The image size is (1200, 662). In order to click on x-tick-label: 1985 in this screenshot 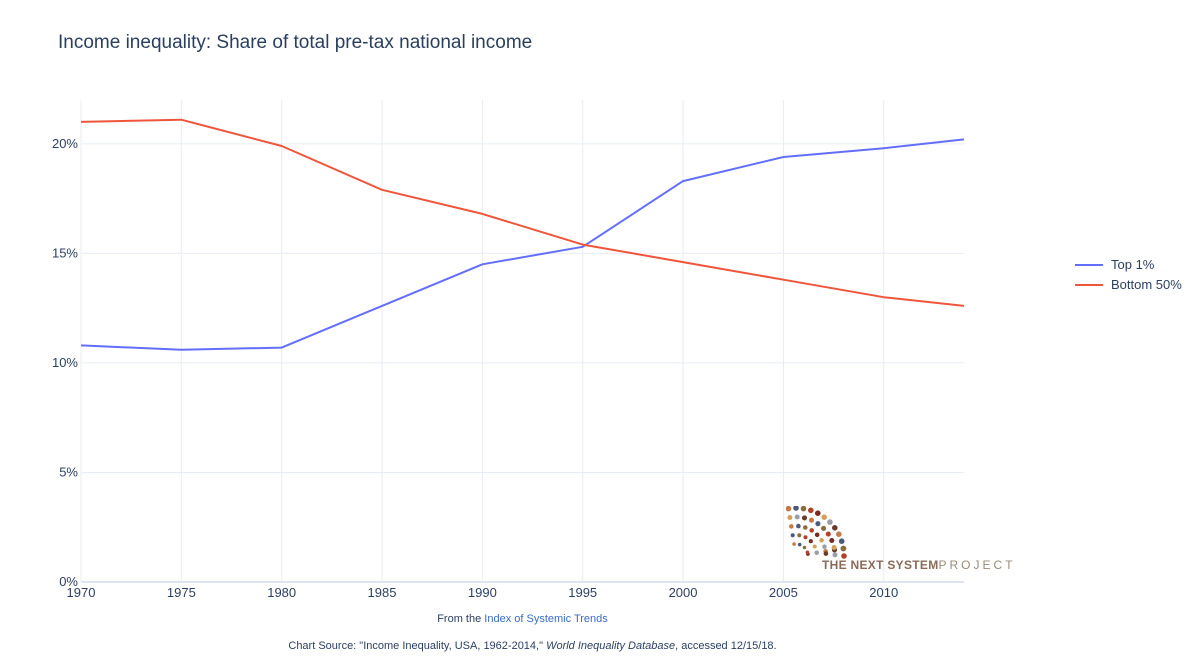, I will do `click(382, 592)`.